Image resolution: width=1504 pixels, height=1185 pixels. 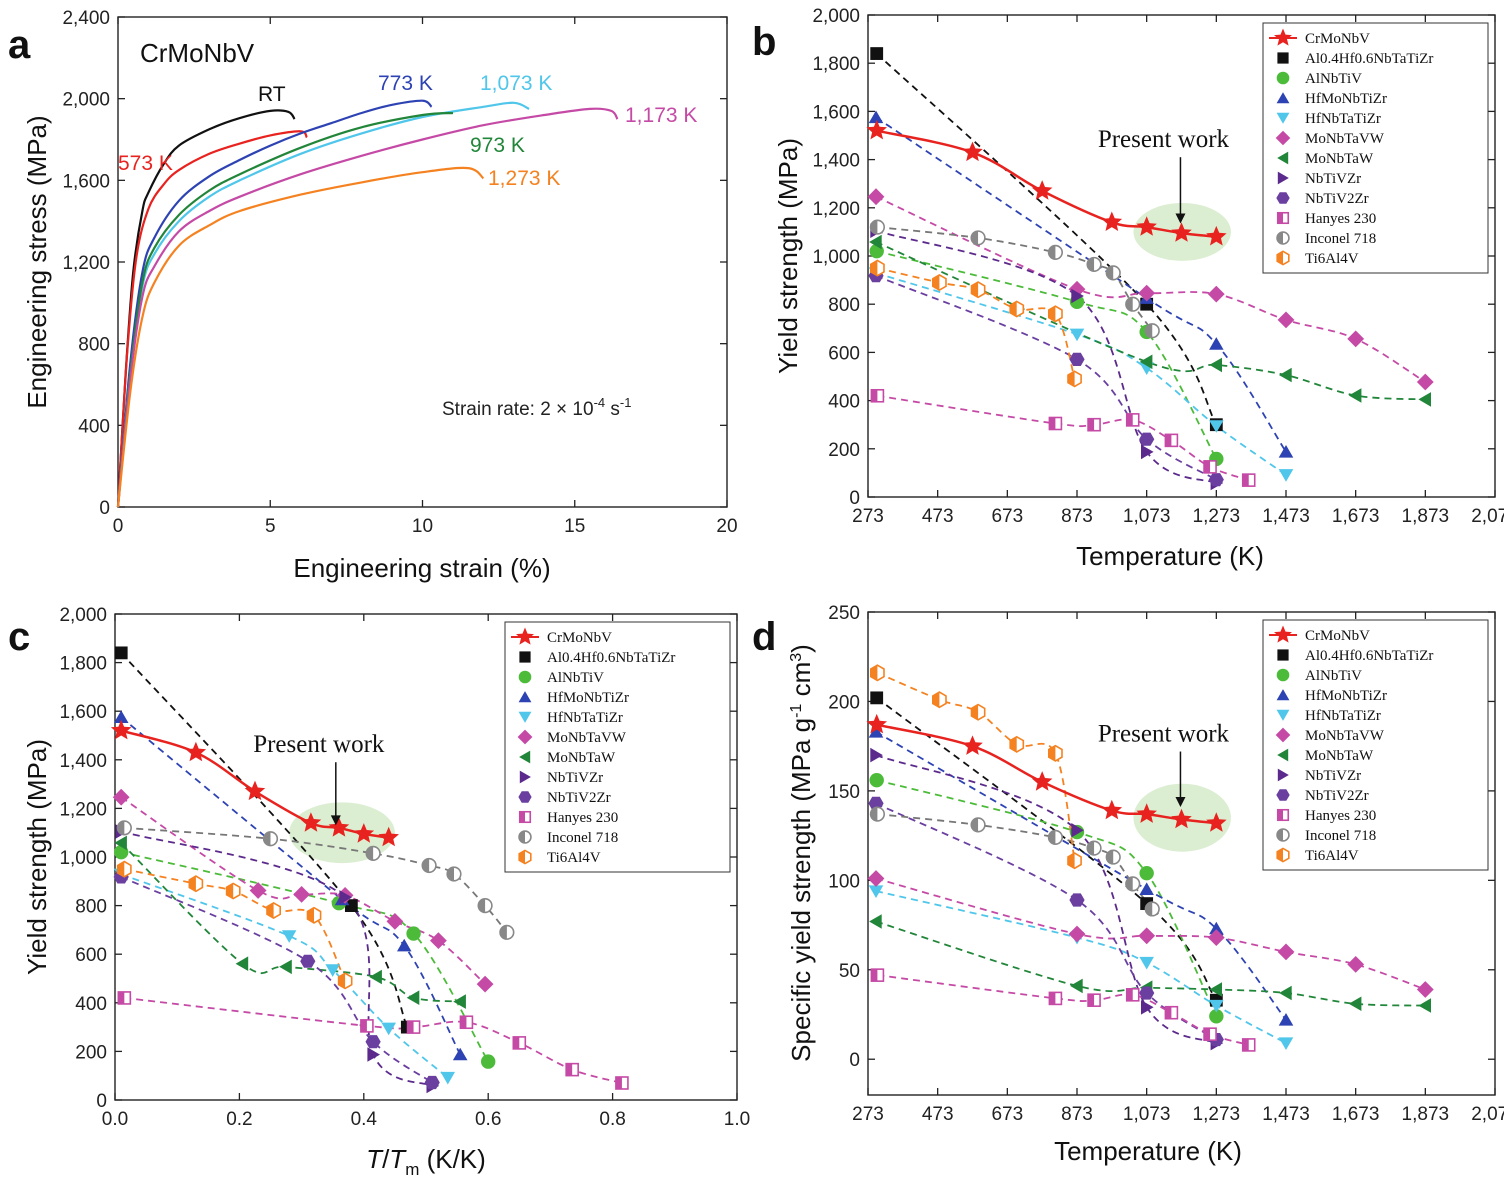 I want to click on legend-label: HfMoNbTiZr, so click(x=1346, y=696).